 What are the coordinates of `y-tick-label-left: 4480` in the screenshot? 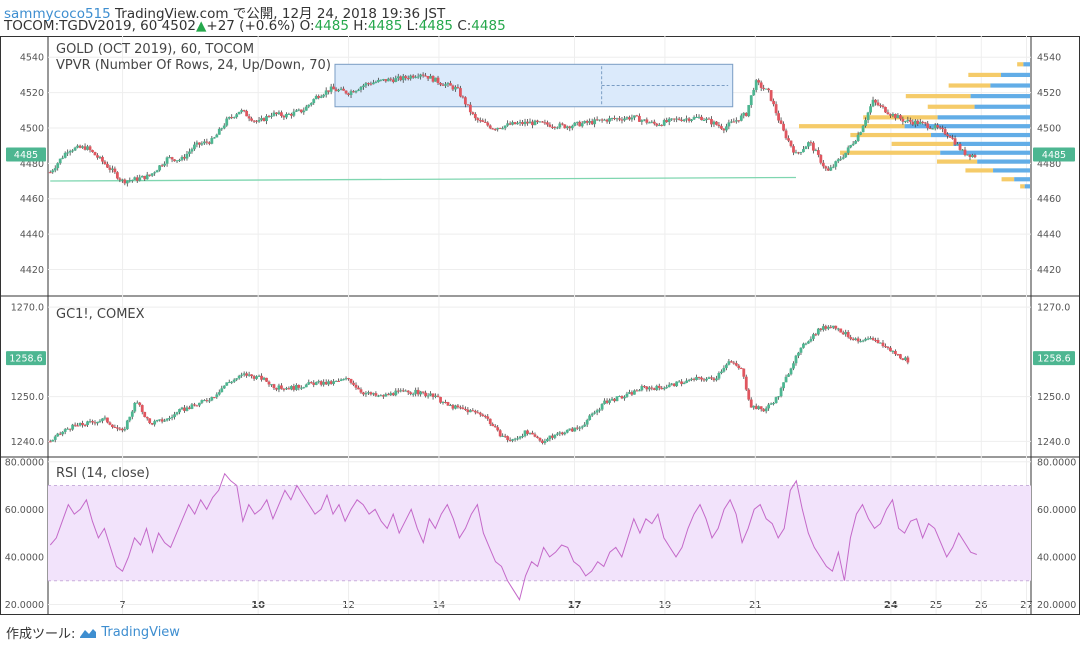 It's located at (32, 164).